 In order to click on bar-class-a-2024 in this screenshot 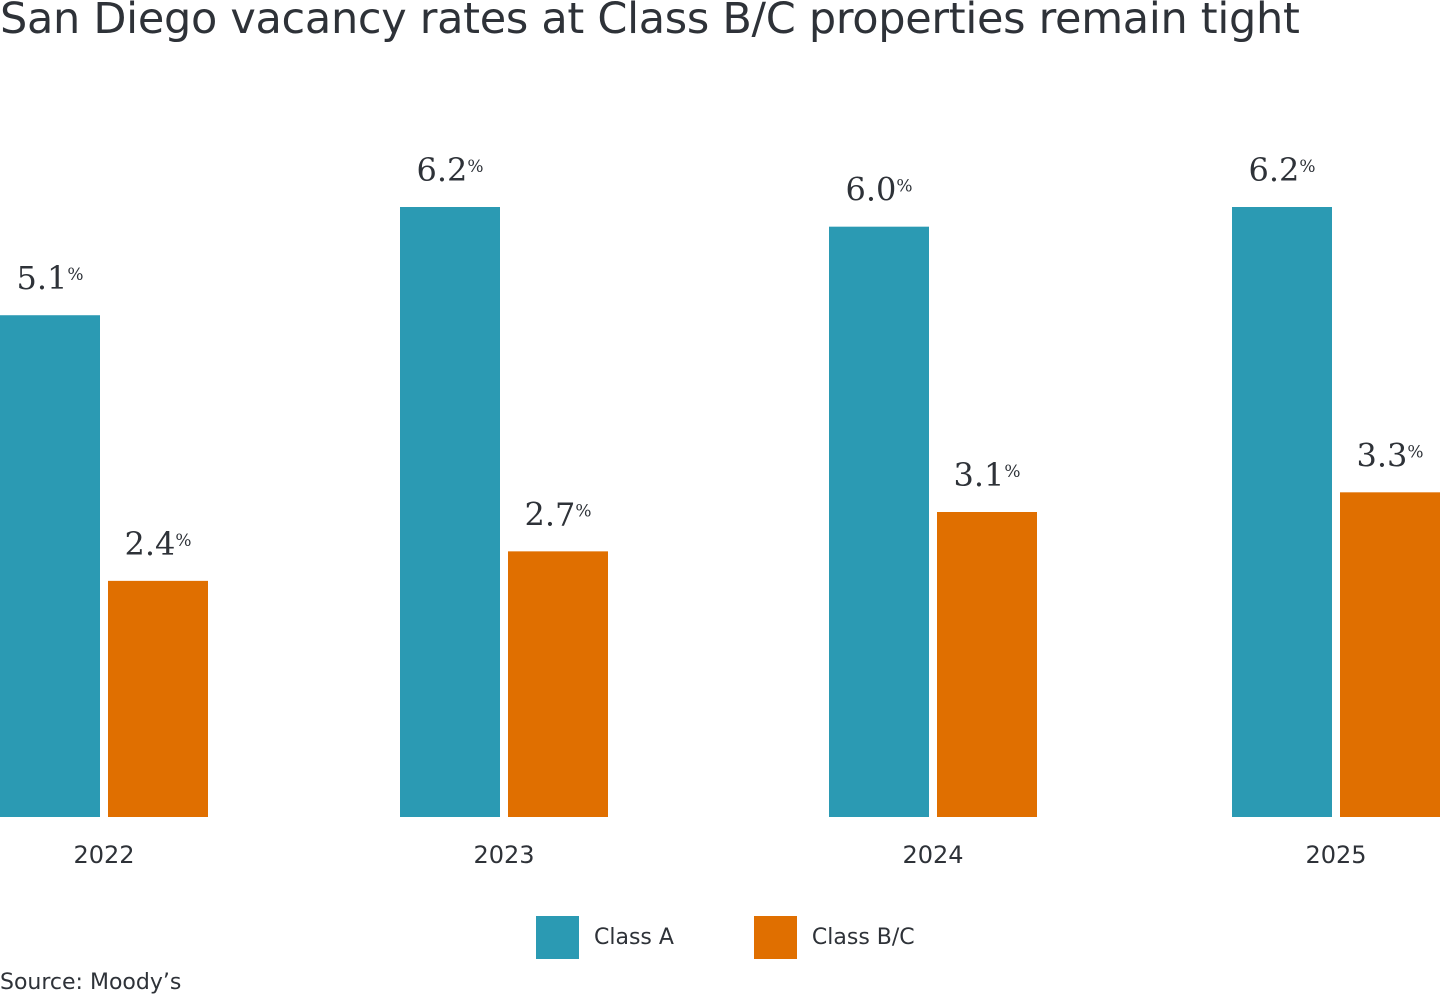, I will do `click(879, 521)`.